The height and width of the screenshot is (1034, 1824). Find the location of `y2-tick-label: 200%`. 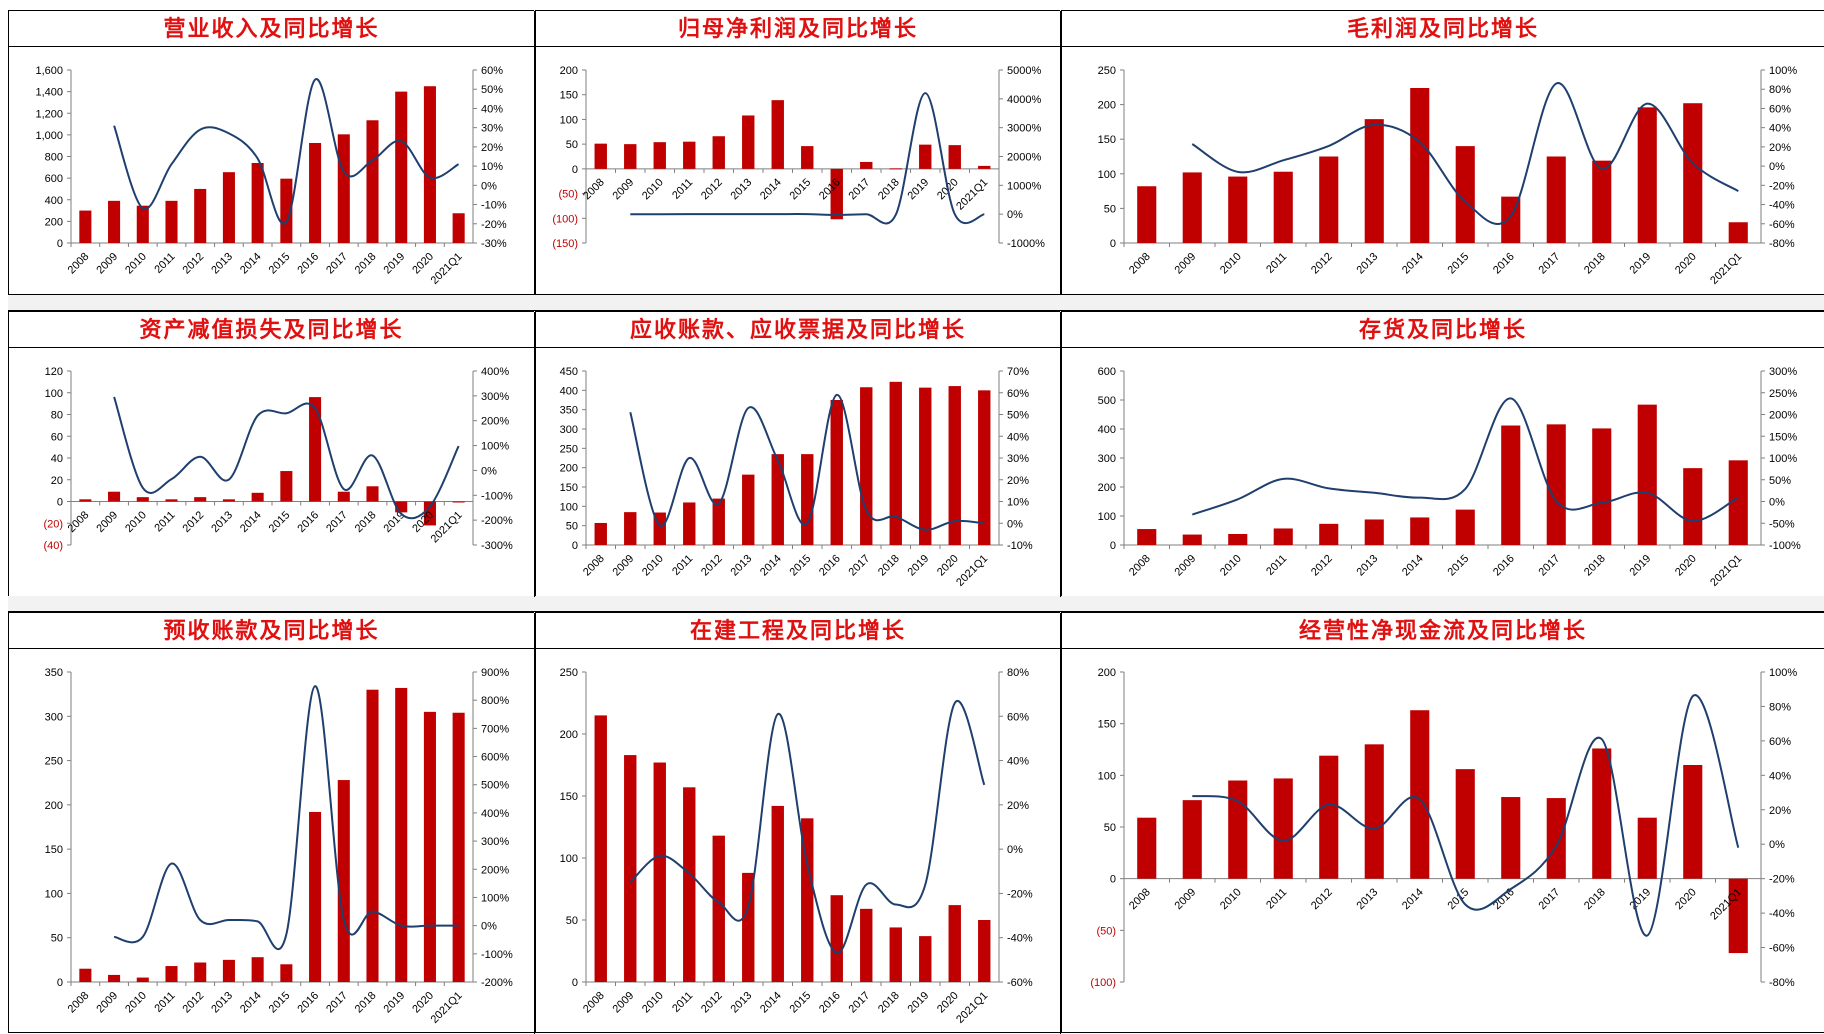

y2-tick-label: 200% is located at coordinates (1783, 416).